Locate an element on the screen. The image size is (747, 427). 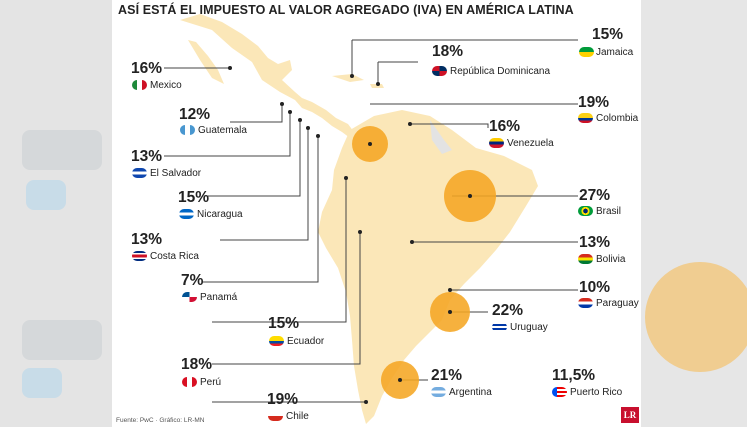
background-left-blur is located at coordinates (56, 213).